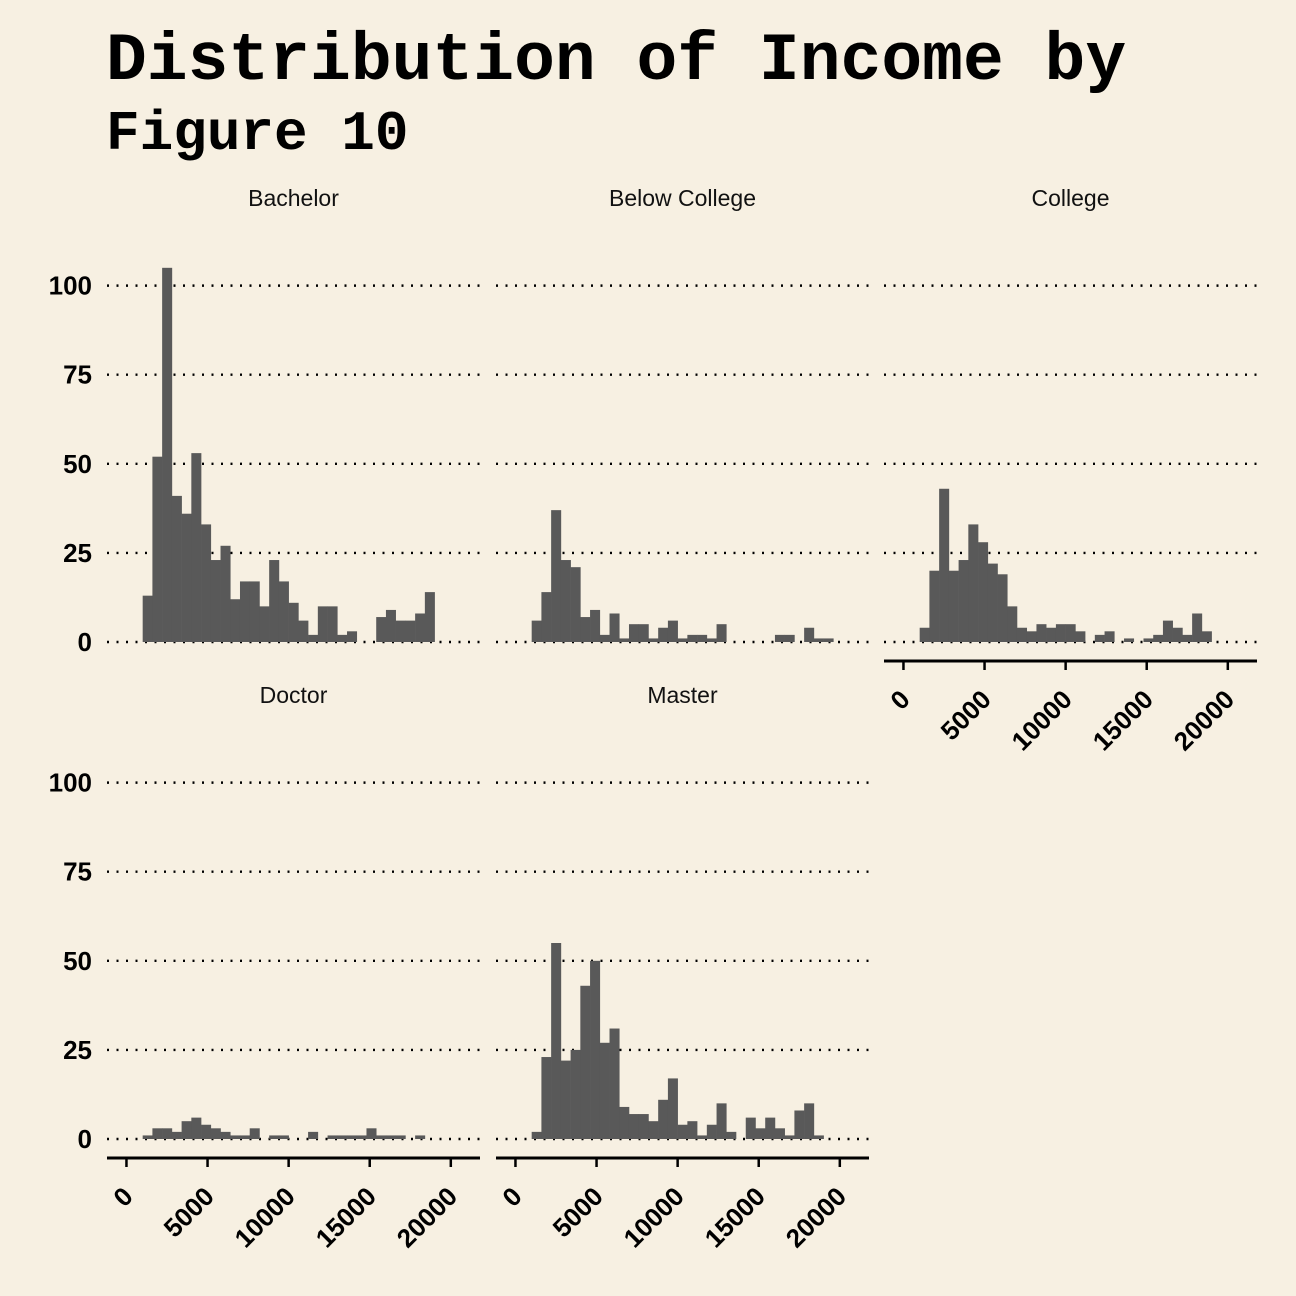 This screenshot has height=1296, width=1296. Describe the element at coordinates (682, 198) in the screenshot. I see `facet-label: Below College` at that location.